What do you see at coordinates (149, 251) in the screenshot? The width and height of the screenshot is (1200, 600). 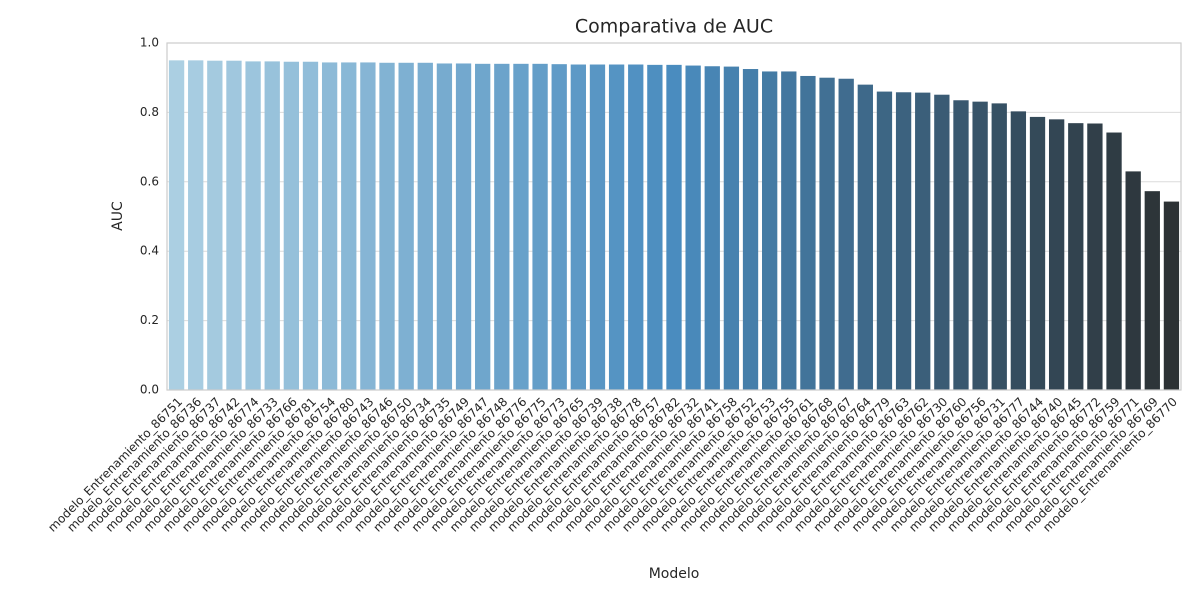 I see `y-tick-label: 0.4` at bounding box center [149, 251].